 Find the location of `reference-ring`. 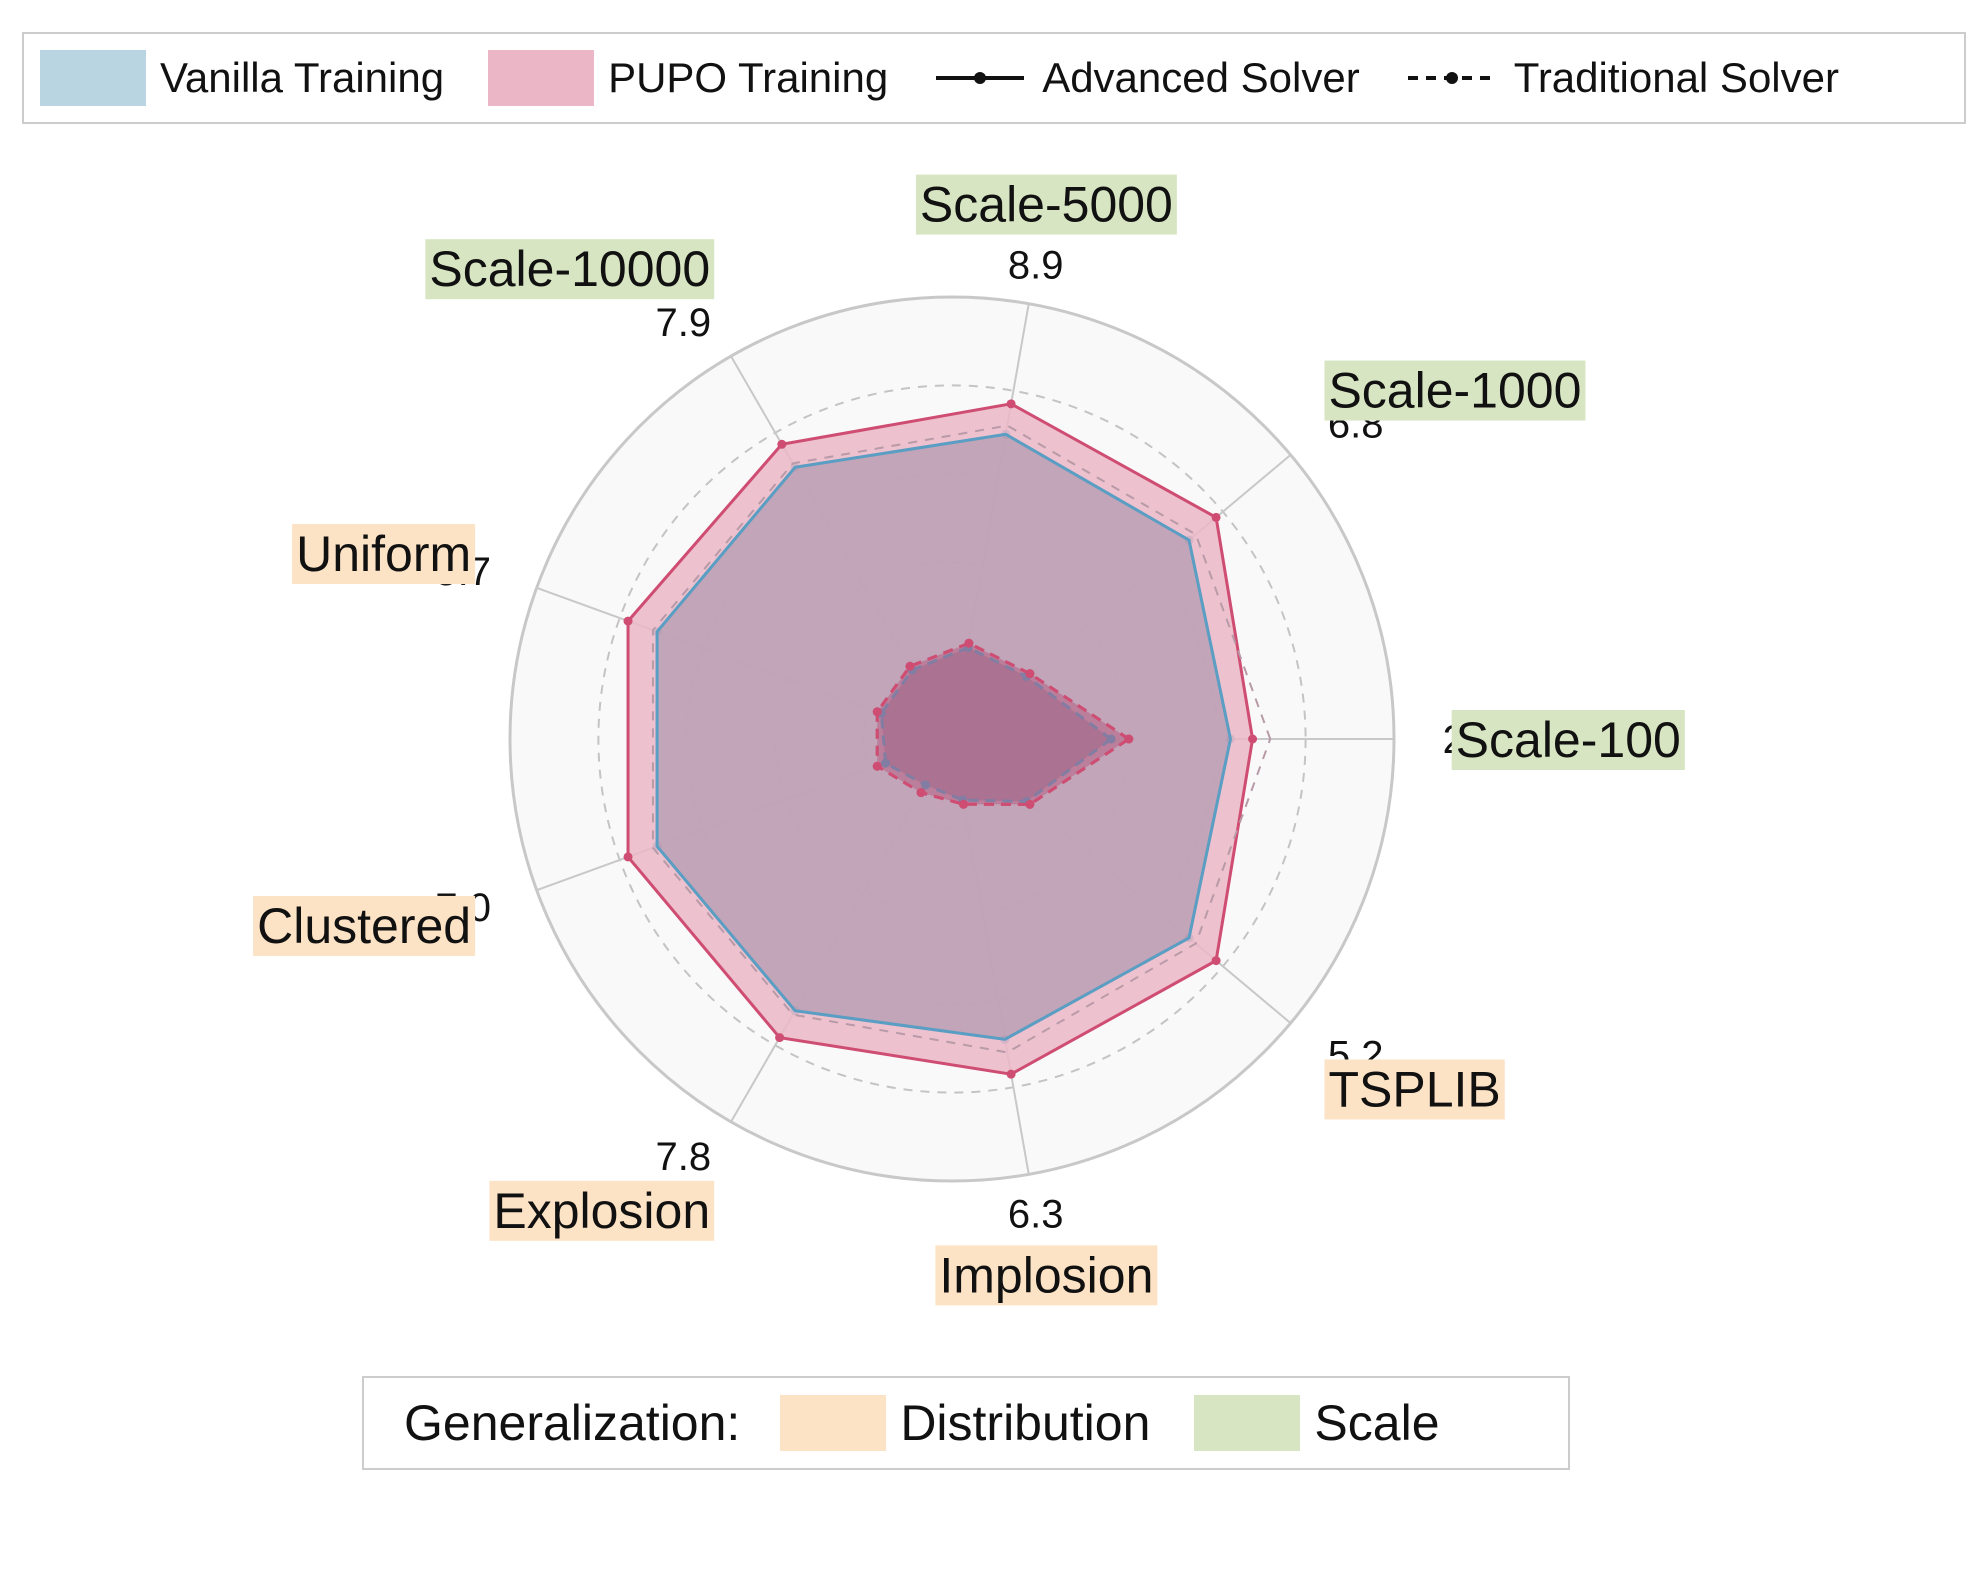

reference-ring is located at coordinates (961, 739).